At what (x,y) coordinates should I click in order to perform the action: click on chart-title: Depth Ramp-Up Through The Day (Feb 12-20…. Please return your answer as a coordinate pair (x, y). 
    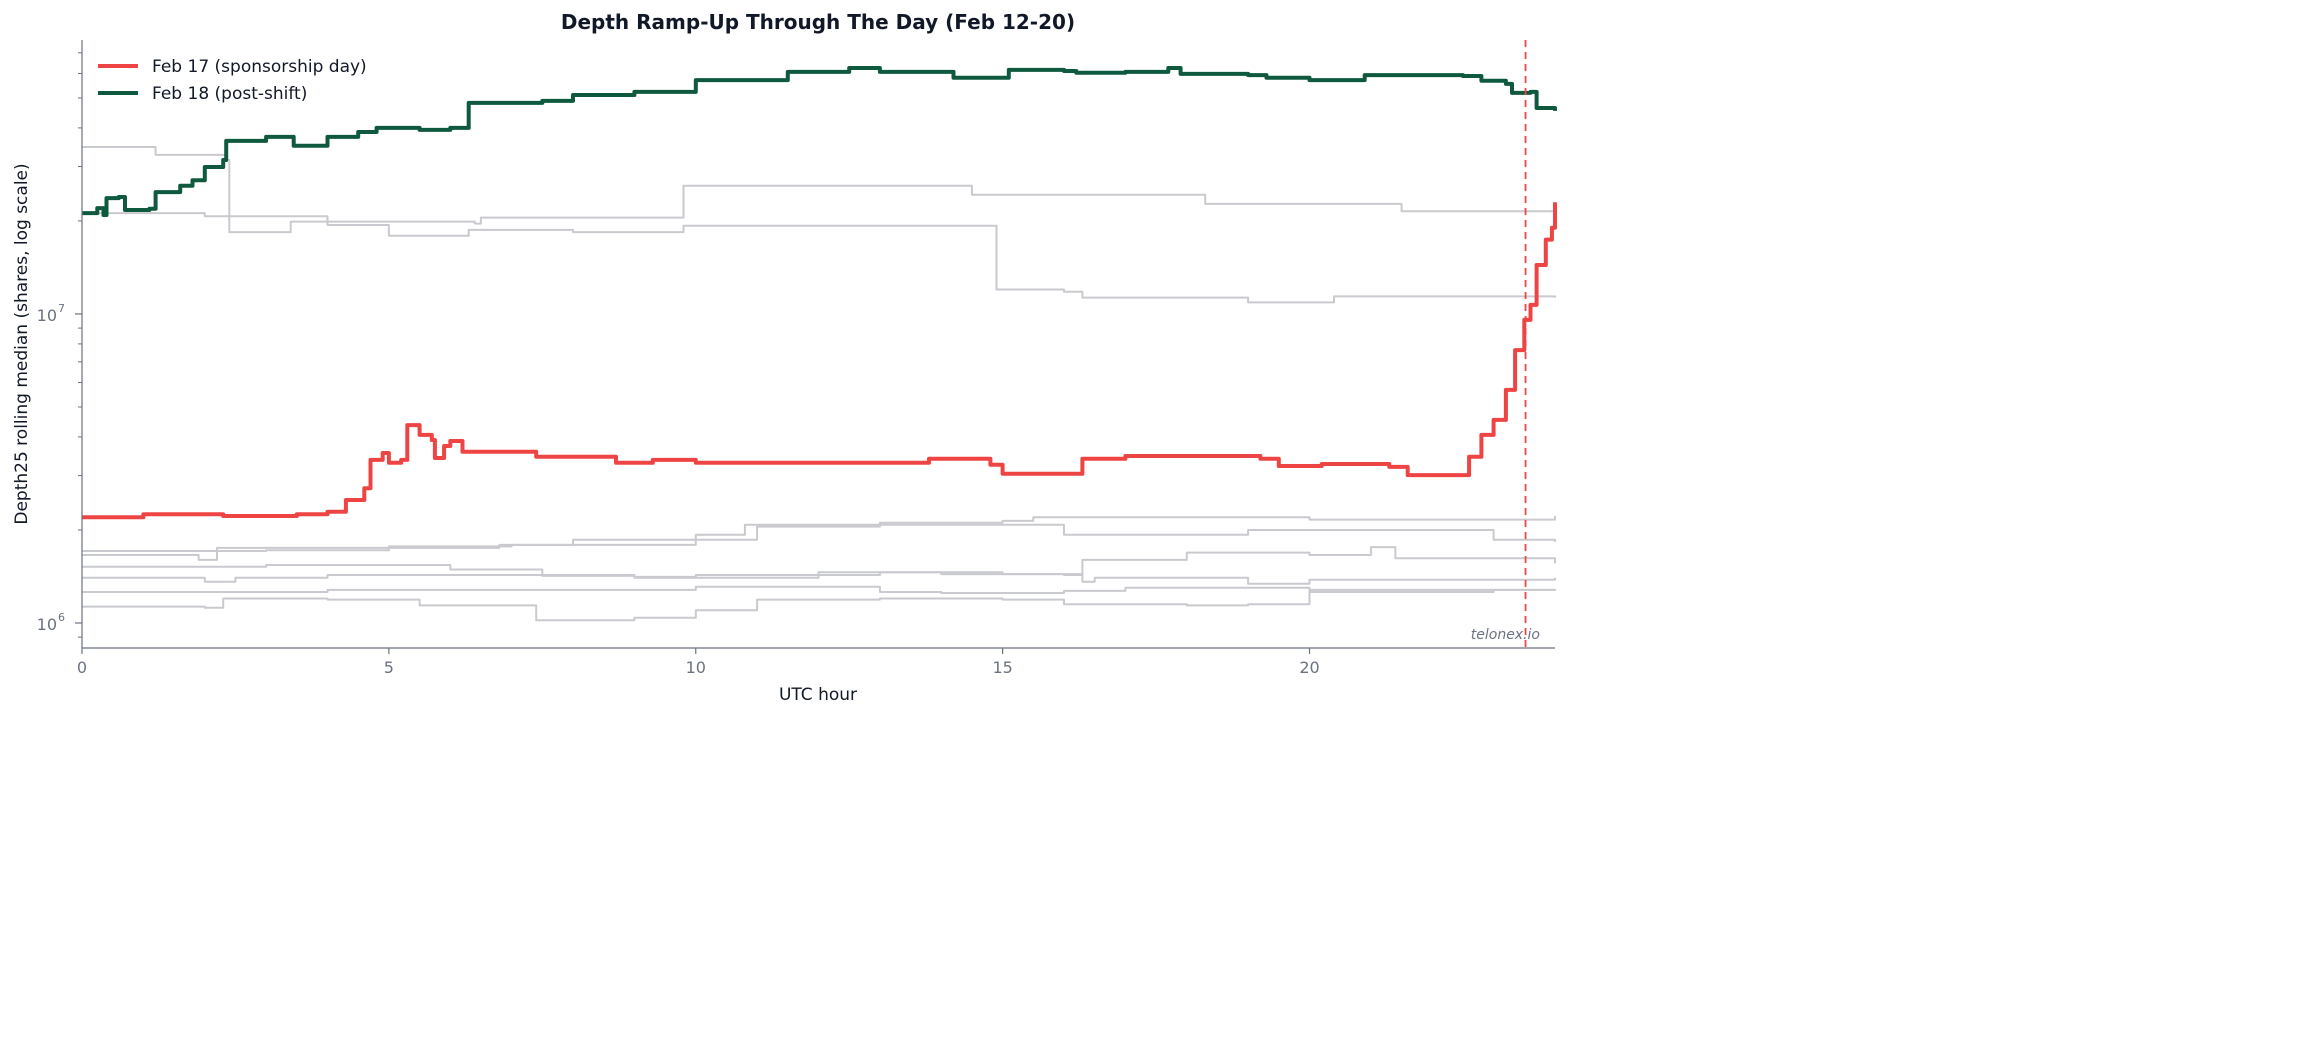
    Looking at the image, I should click on (818, 22).